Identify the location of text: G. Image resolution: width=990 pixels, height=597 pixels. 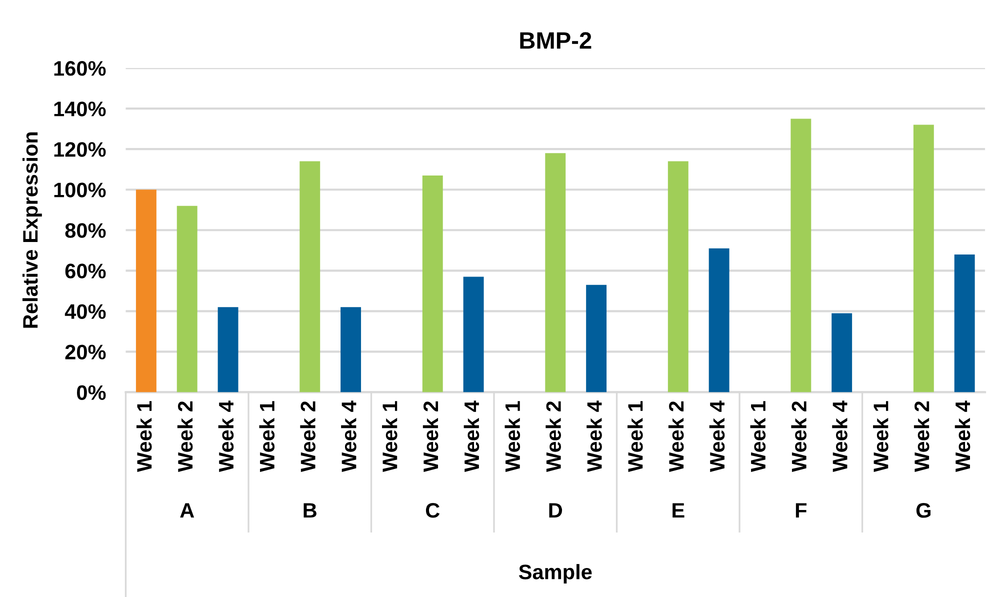
(923, 510).